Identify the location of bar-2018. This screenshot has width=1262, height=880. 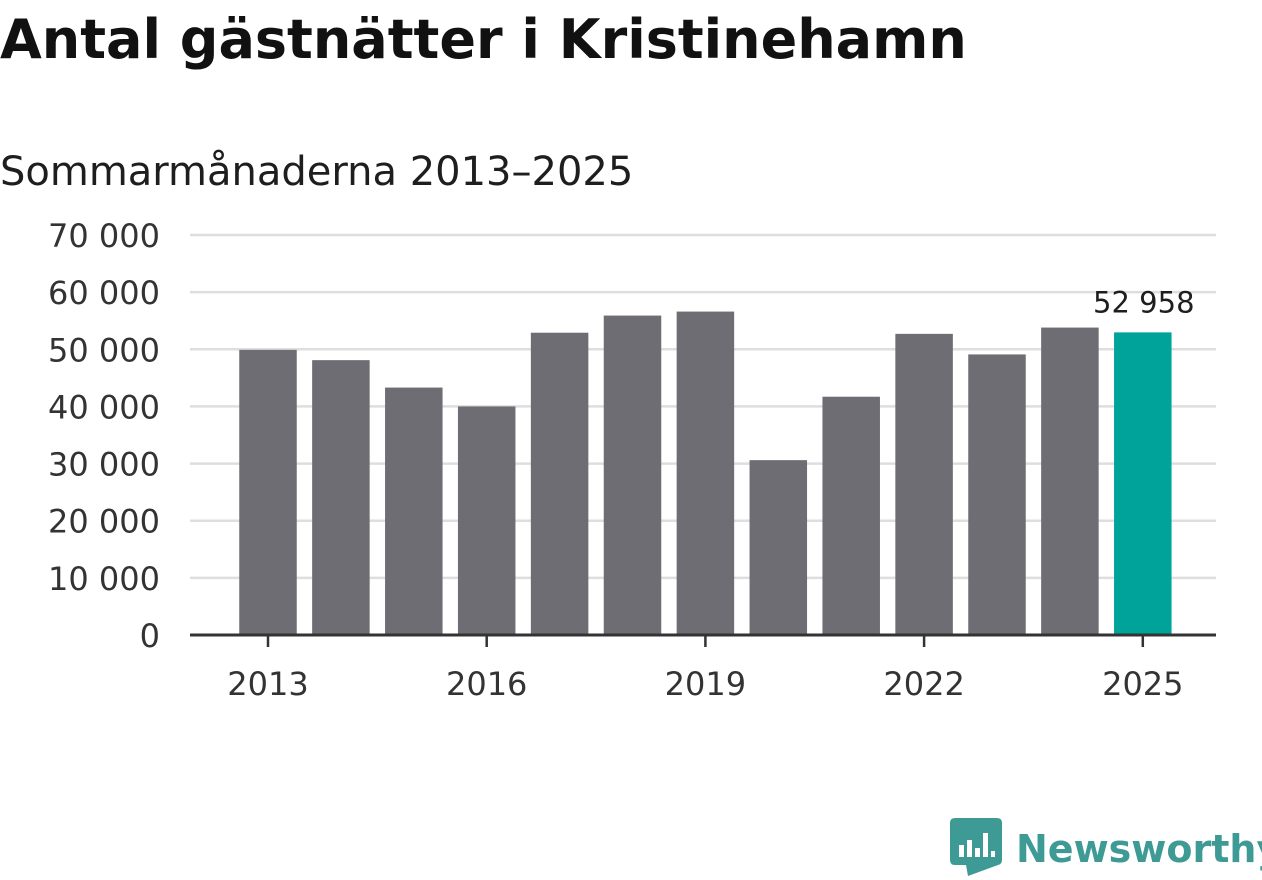
(632, 475).